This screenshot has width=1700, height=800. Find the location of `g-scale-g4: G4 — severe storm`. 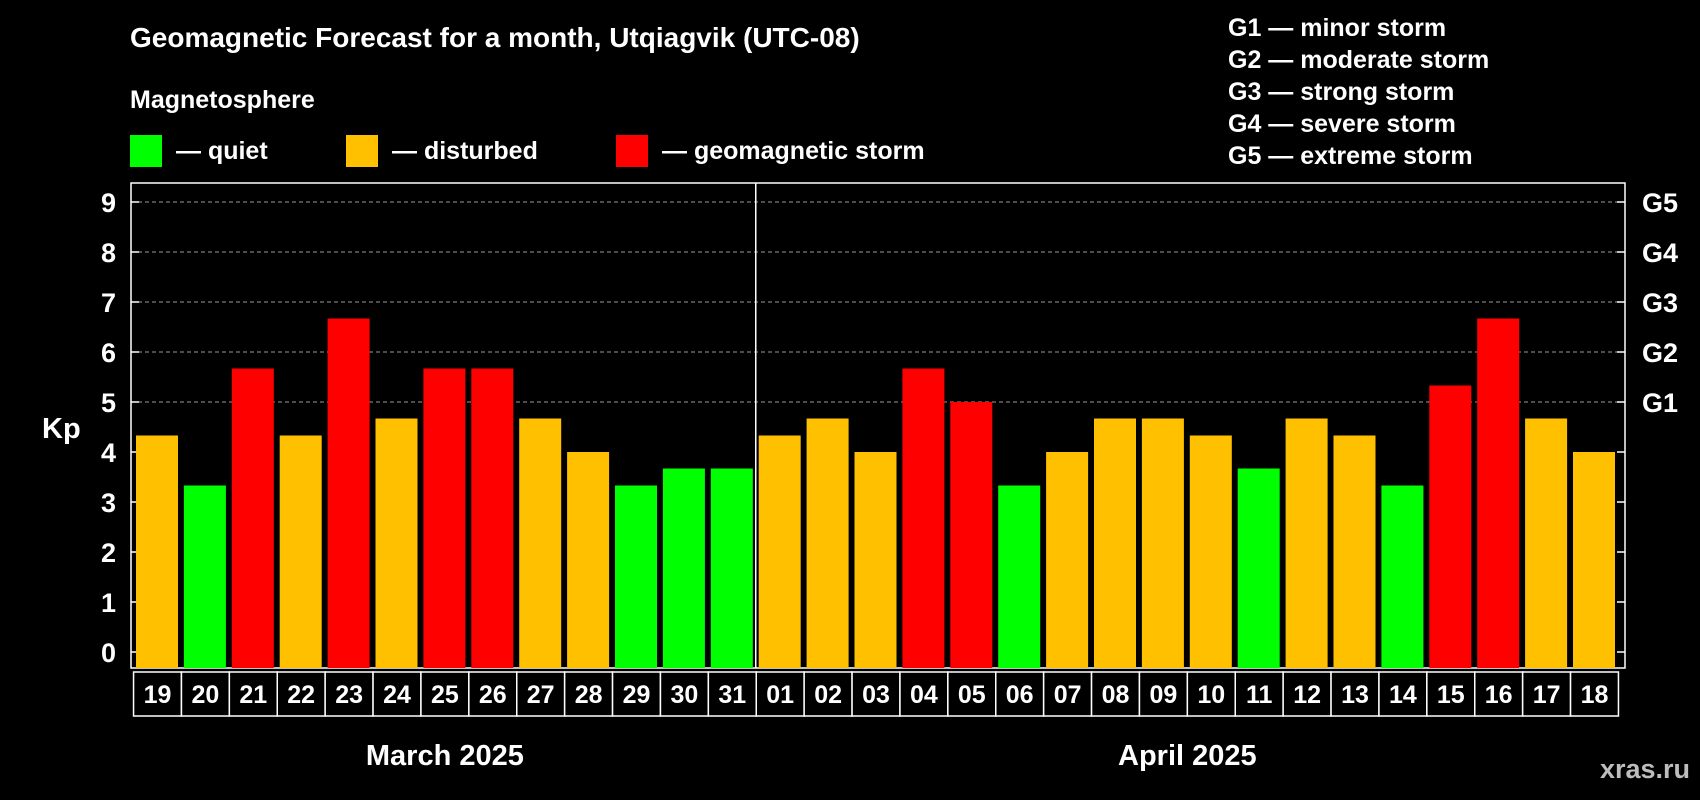

g-scale-g4: G4 — severe storm is located at coordinates (1342, 124).